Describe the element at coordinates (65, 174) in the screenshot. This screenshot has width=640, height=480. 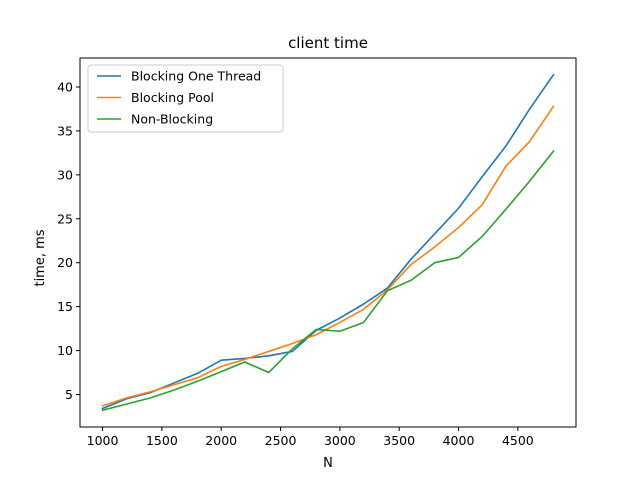
I see `y-tick-label: 30` at that location.